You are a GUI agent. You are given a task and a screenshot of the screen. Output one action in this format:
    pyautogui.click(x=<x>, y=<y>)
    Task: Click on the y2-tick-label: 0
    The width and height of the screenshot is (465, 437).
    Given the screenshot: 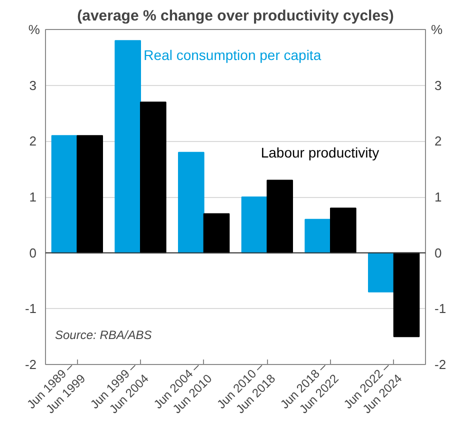 What is the action you would take?
    pyautogui.click(x=438, y=252)
    